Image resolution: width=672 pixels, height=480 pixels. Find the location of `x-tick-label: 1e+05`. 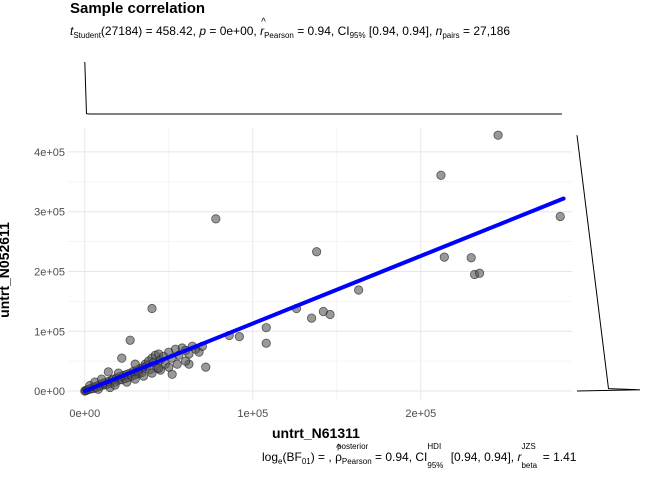

x-tick-label: 1e+05 is located at coordinates (252, 414).